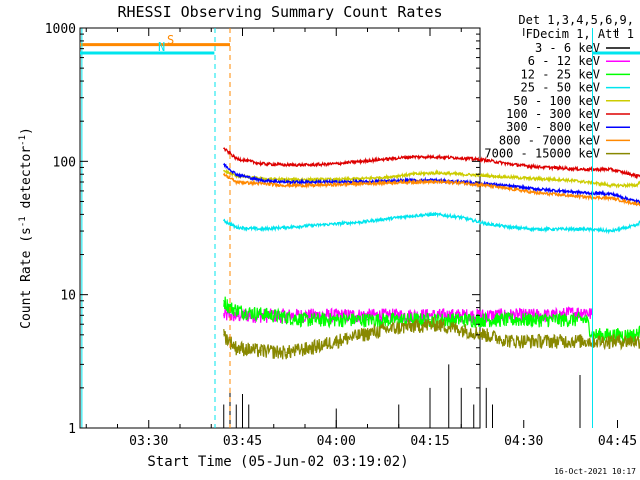  I want to click on legend-header-line2: FDecim 1, Att 1, so click(580, 34).